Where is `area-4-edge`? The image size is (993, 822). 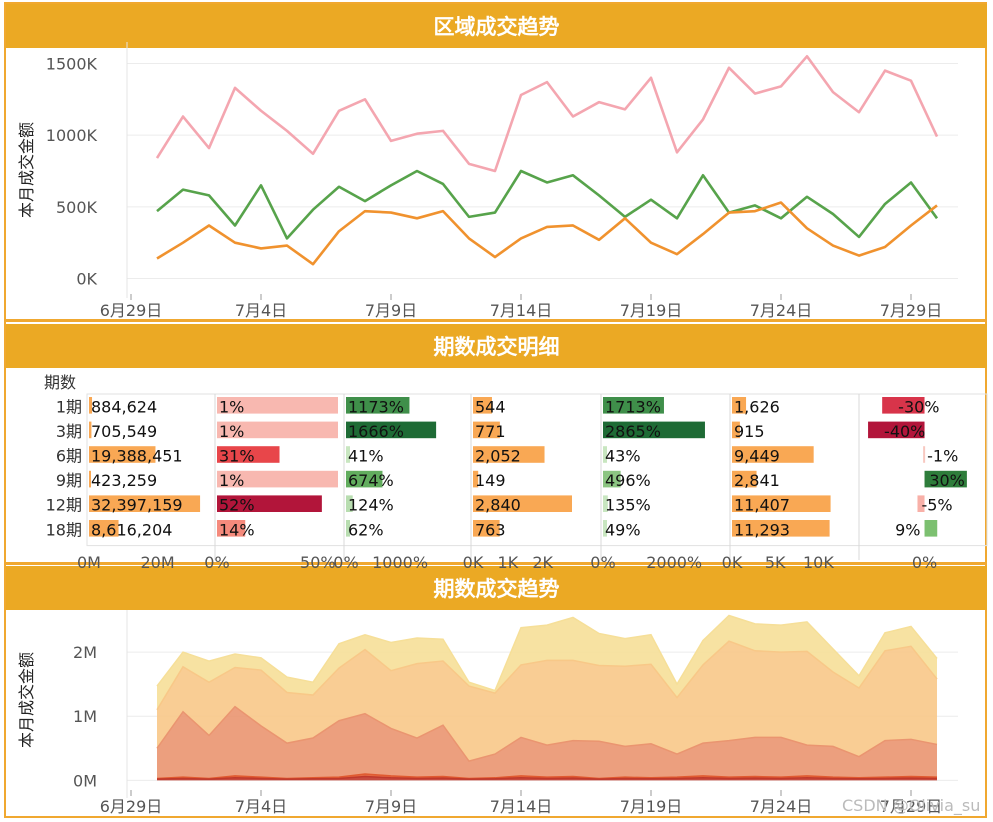
area-4-edge is located at coordinates (547, 675).